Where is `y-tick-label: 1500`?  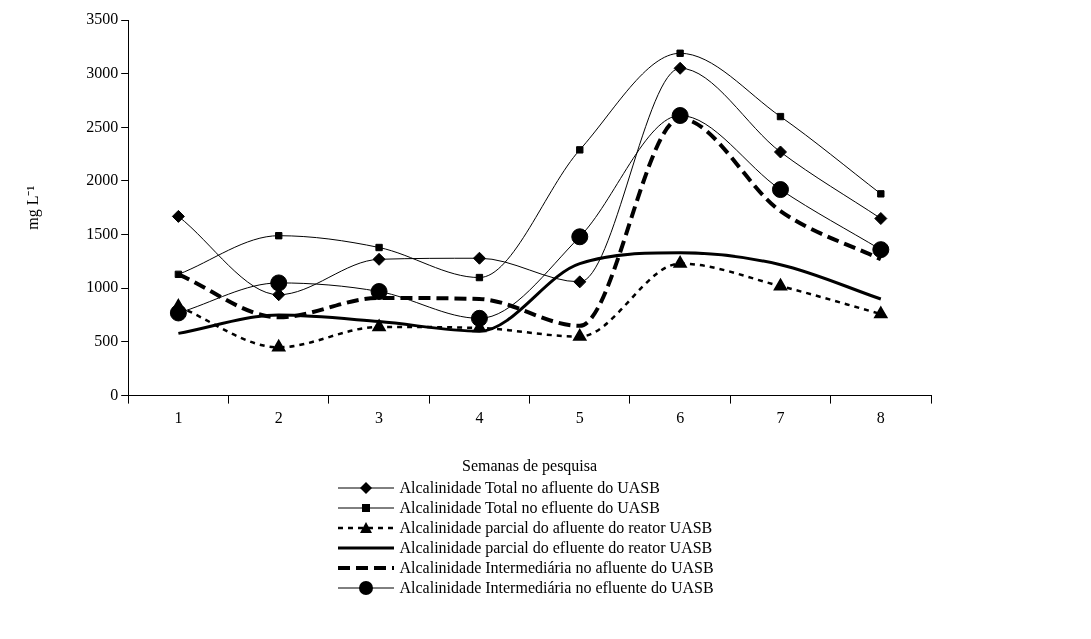 y-tick-label: 1500 is located at coordinates (102, 233).